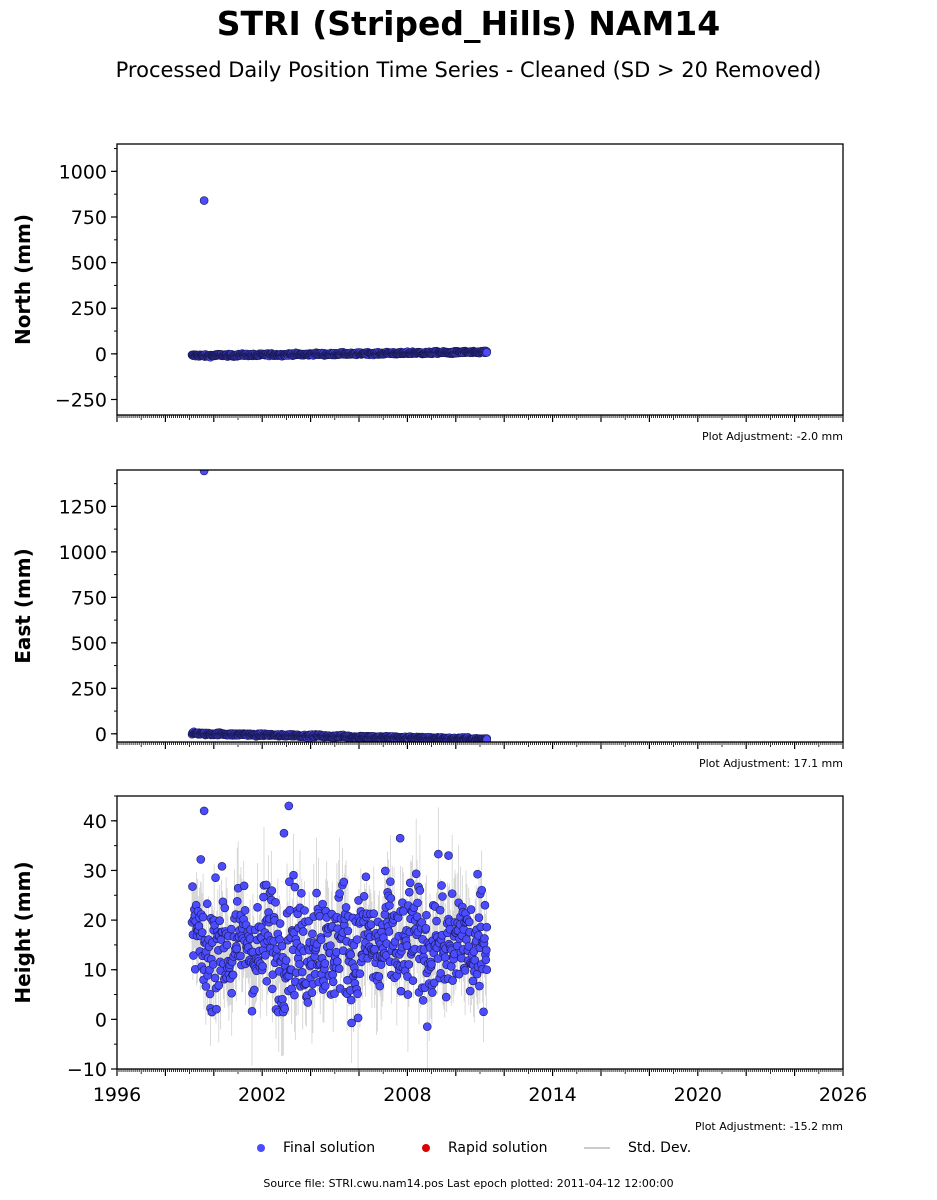 The width and height of the screenshot is (937, 1200). I want to click on y-axis-label: Height (mm), so click(23, 932).